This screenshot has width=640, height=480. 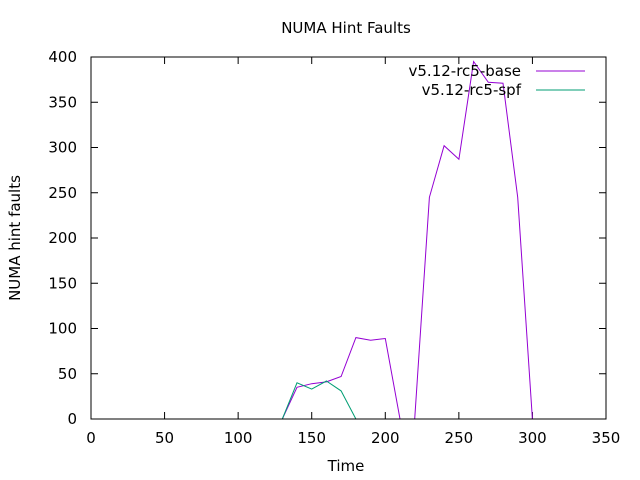 I want to click on x-tick-label: 250, so click(x=459, y=438).